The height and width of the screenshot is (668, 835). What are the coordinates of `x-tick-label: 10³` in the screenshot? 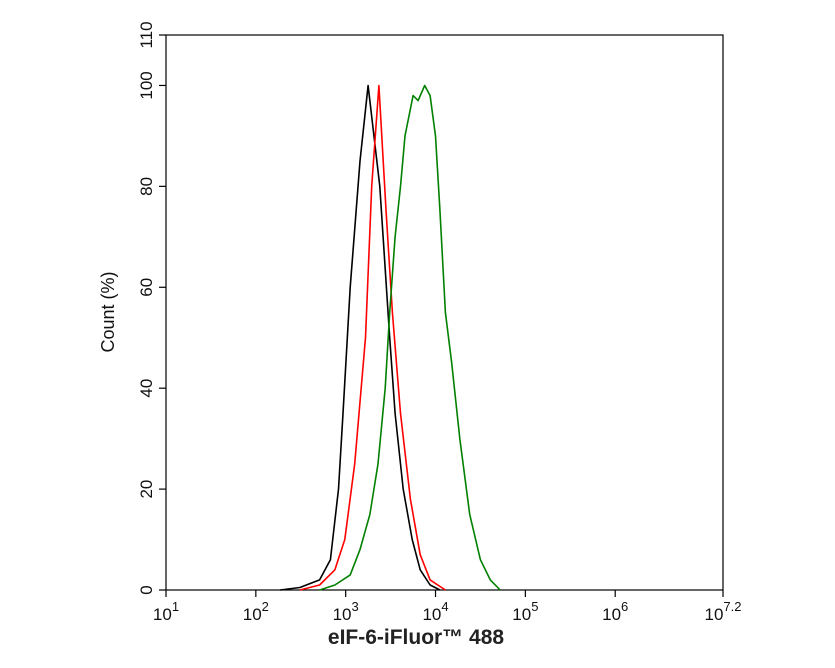 It's located at (346, 611).